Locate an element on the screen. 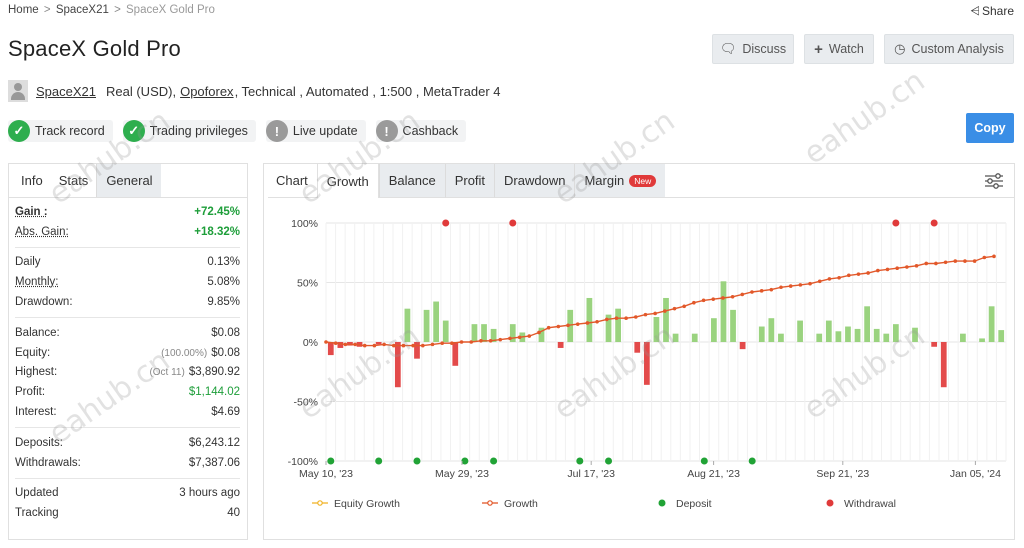  interest-label: Interest: is located at coordinates (36, 412).